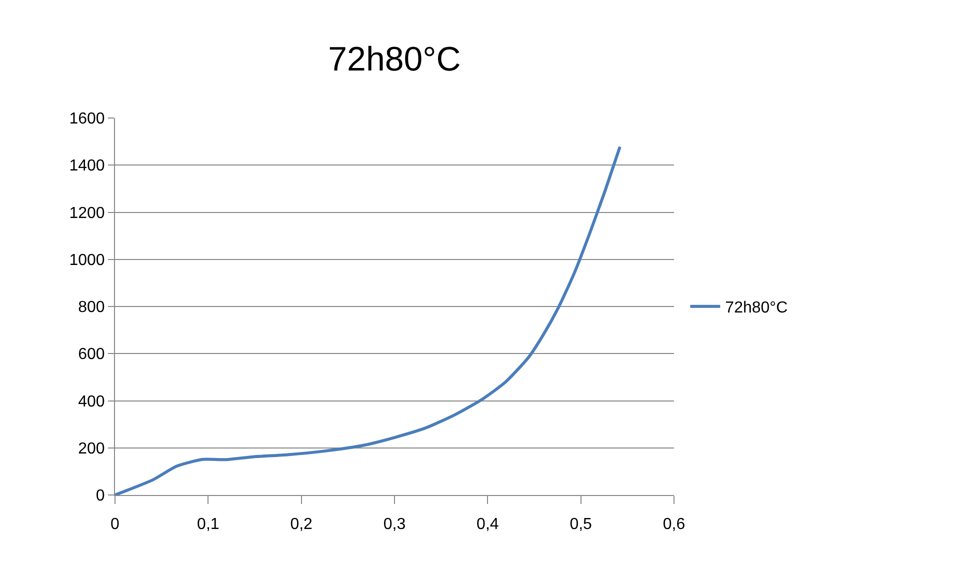 This screenshot has width=959, height=581. Describe the element at coordinates (91, 355) in the screenshot. I see `y-tick-label: 600` at that location.